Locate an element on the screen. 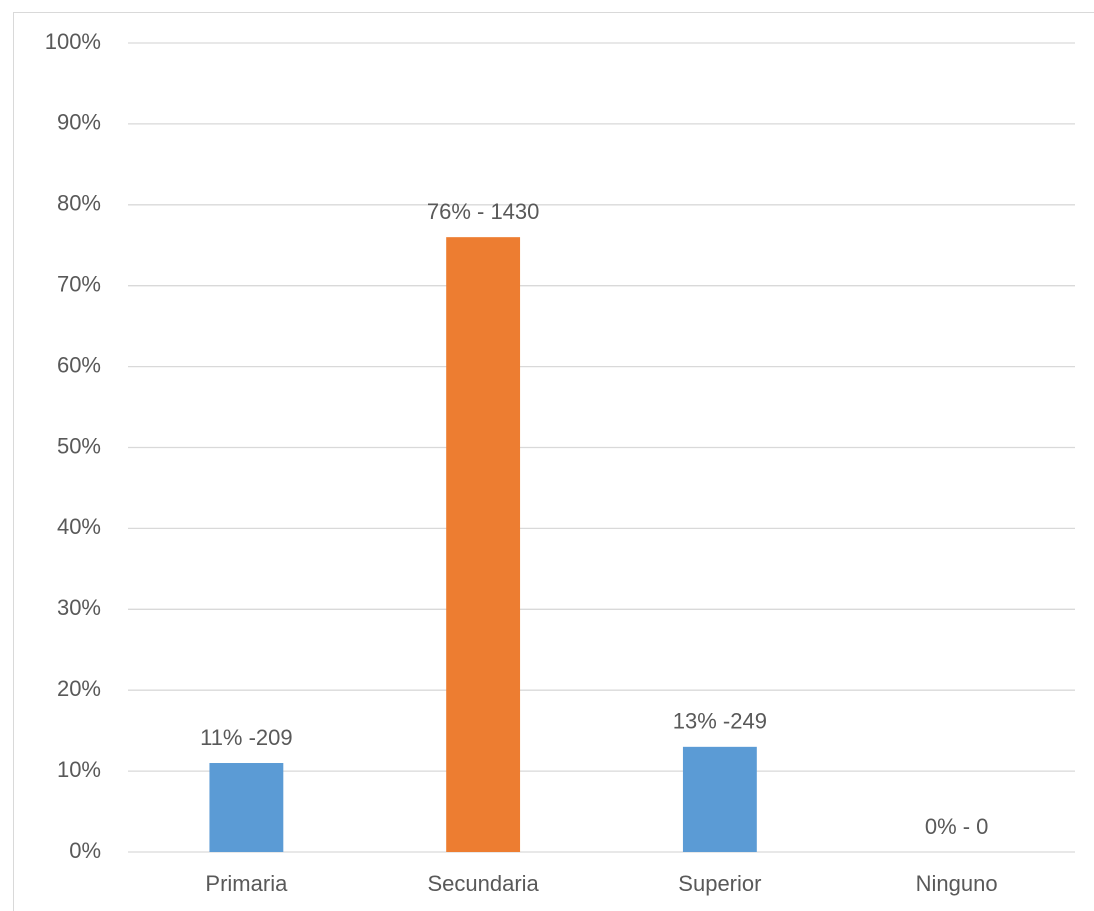  y-tick-label: 90% is located at coordinates (79, 122).